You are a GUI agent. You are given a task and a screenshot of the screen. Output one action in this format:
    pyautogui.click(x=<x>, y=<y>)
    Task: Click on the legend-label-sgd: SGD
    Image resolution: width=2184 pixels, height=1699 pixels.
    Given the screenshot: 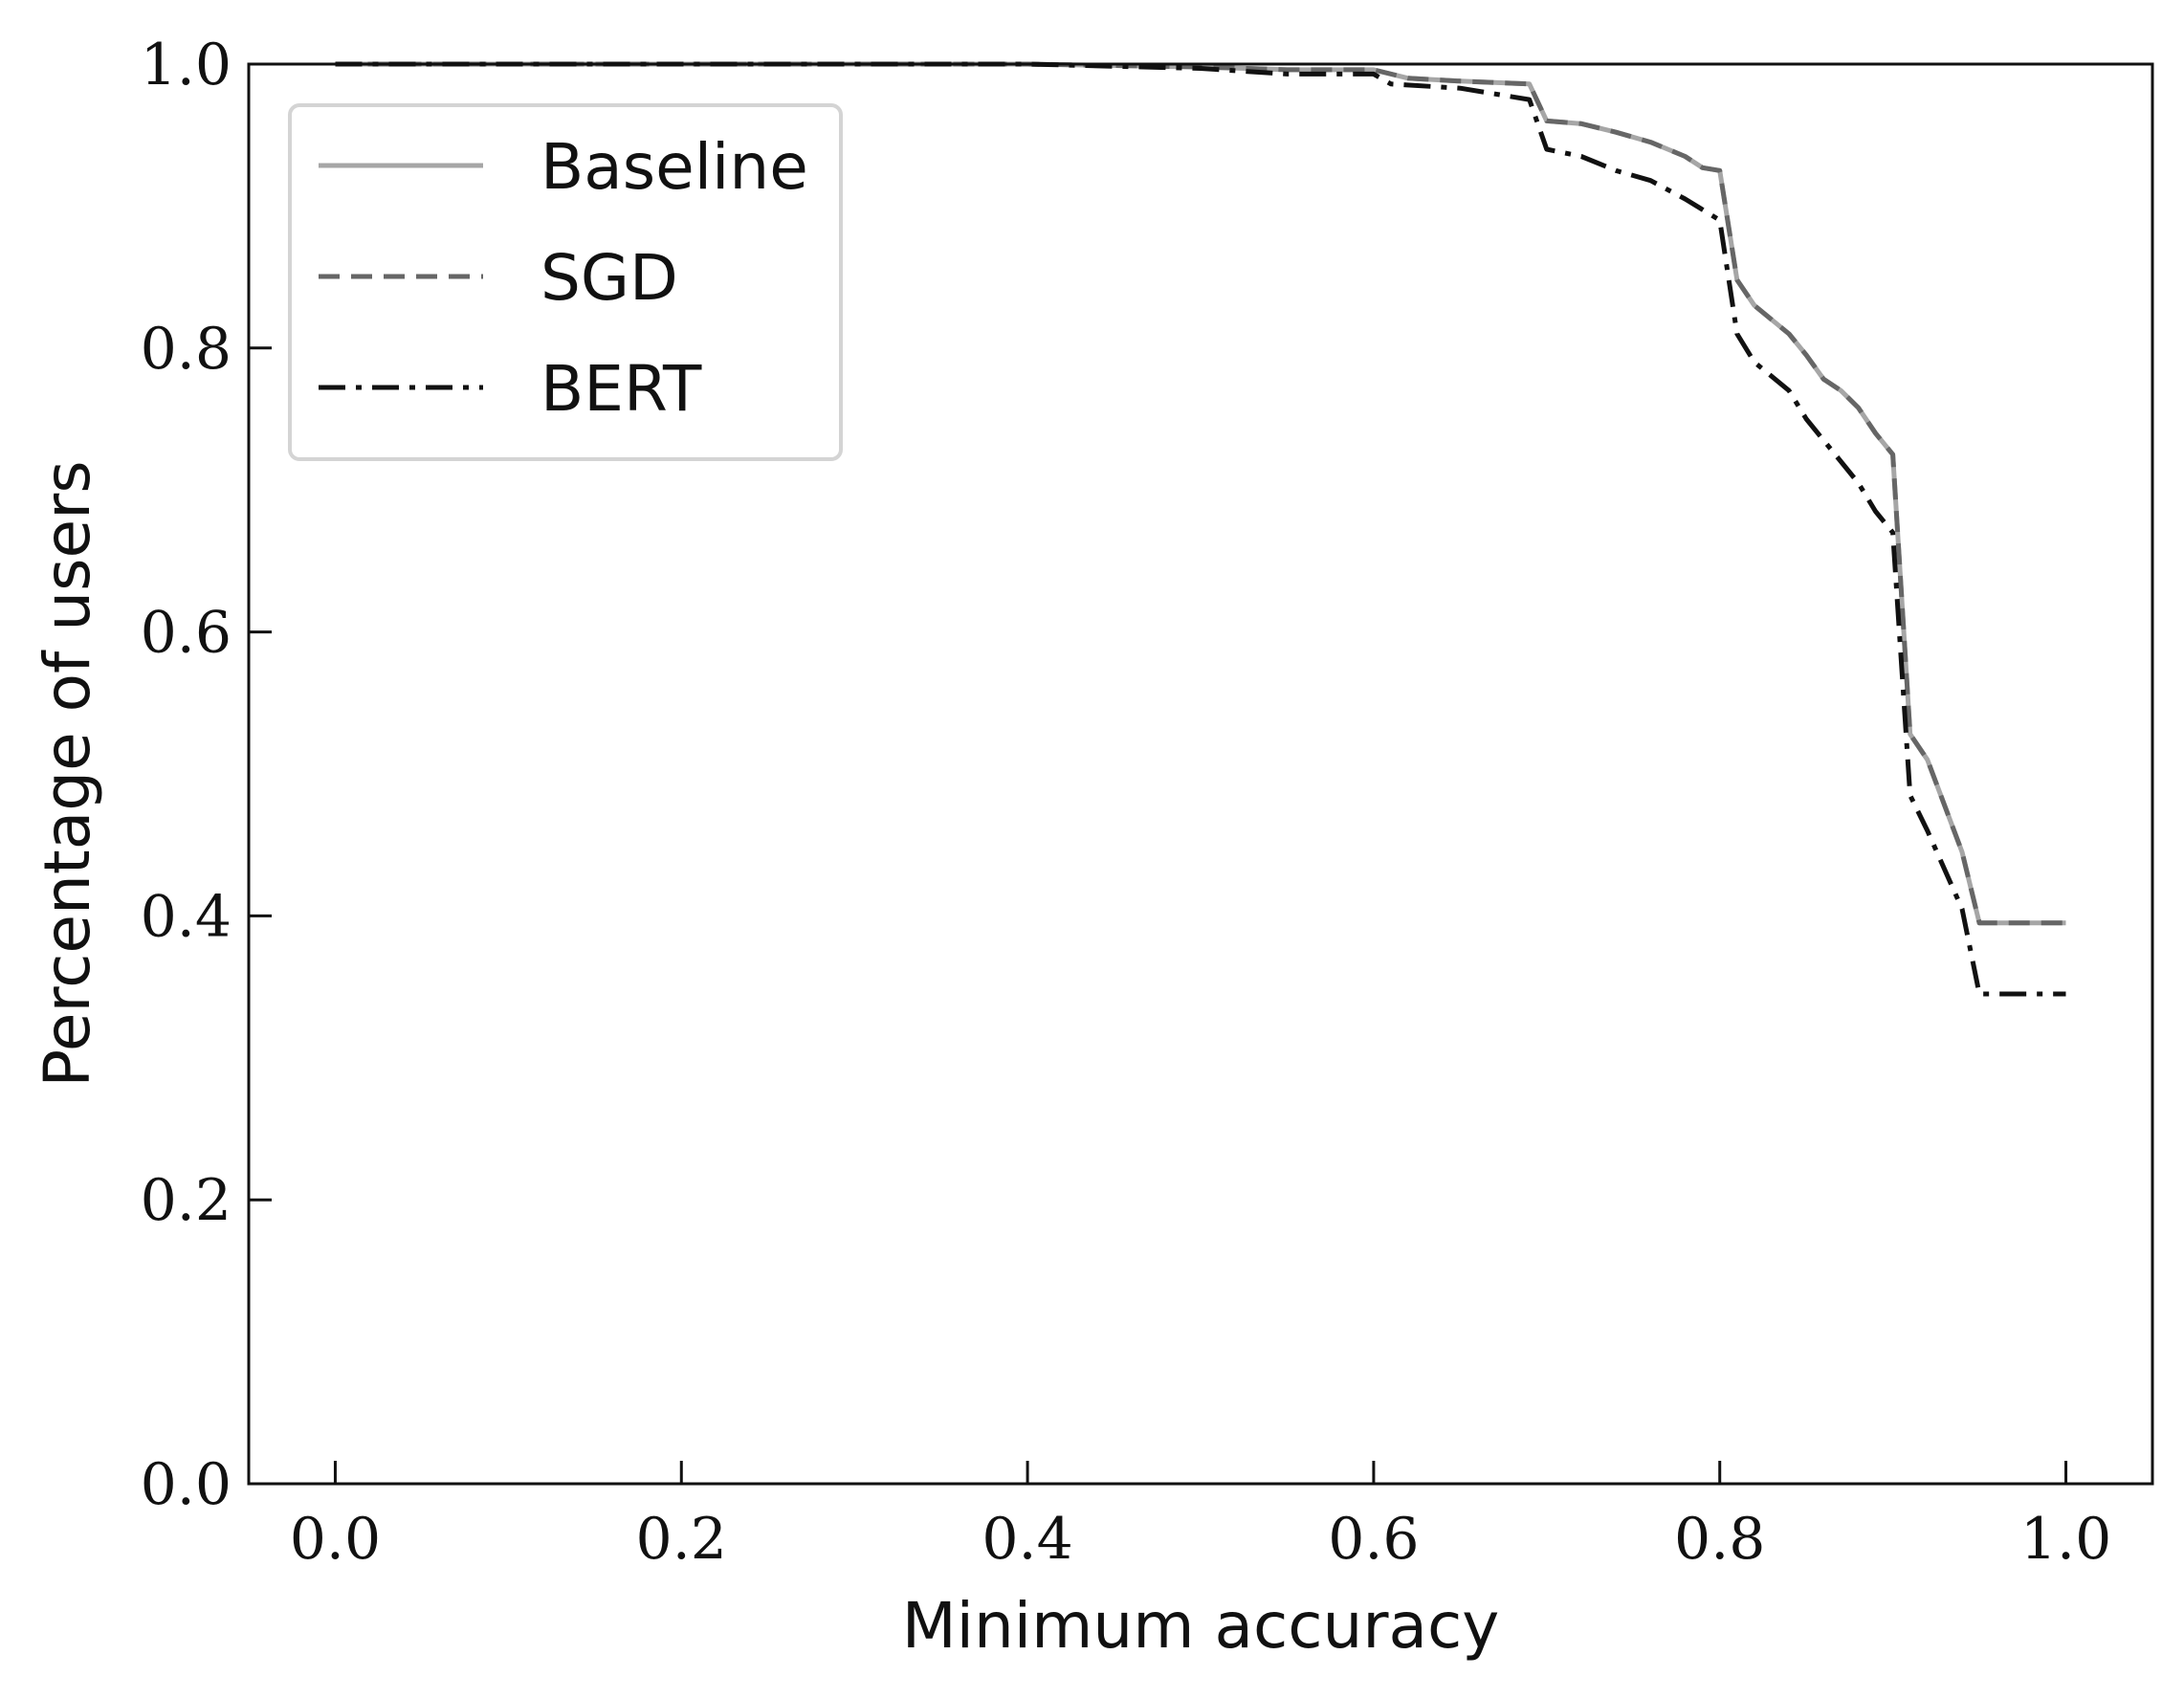 What is the action you would take?
    pyautogui.click(x=609, y=278)
    